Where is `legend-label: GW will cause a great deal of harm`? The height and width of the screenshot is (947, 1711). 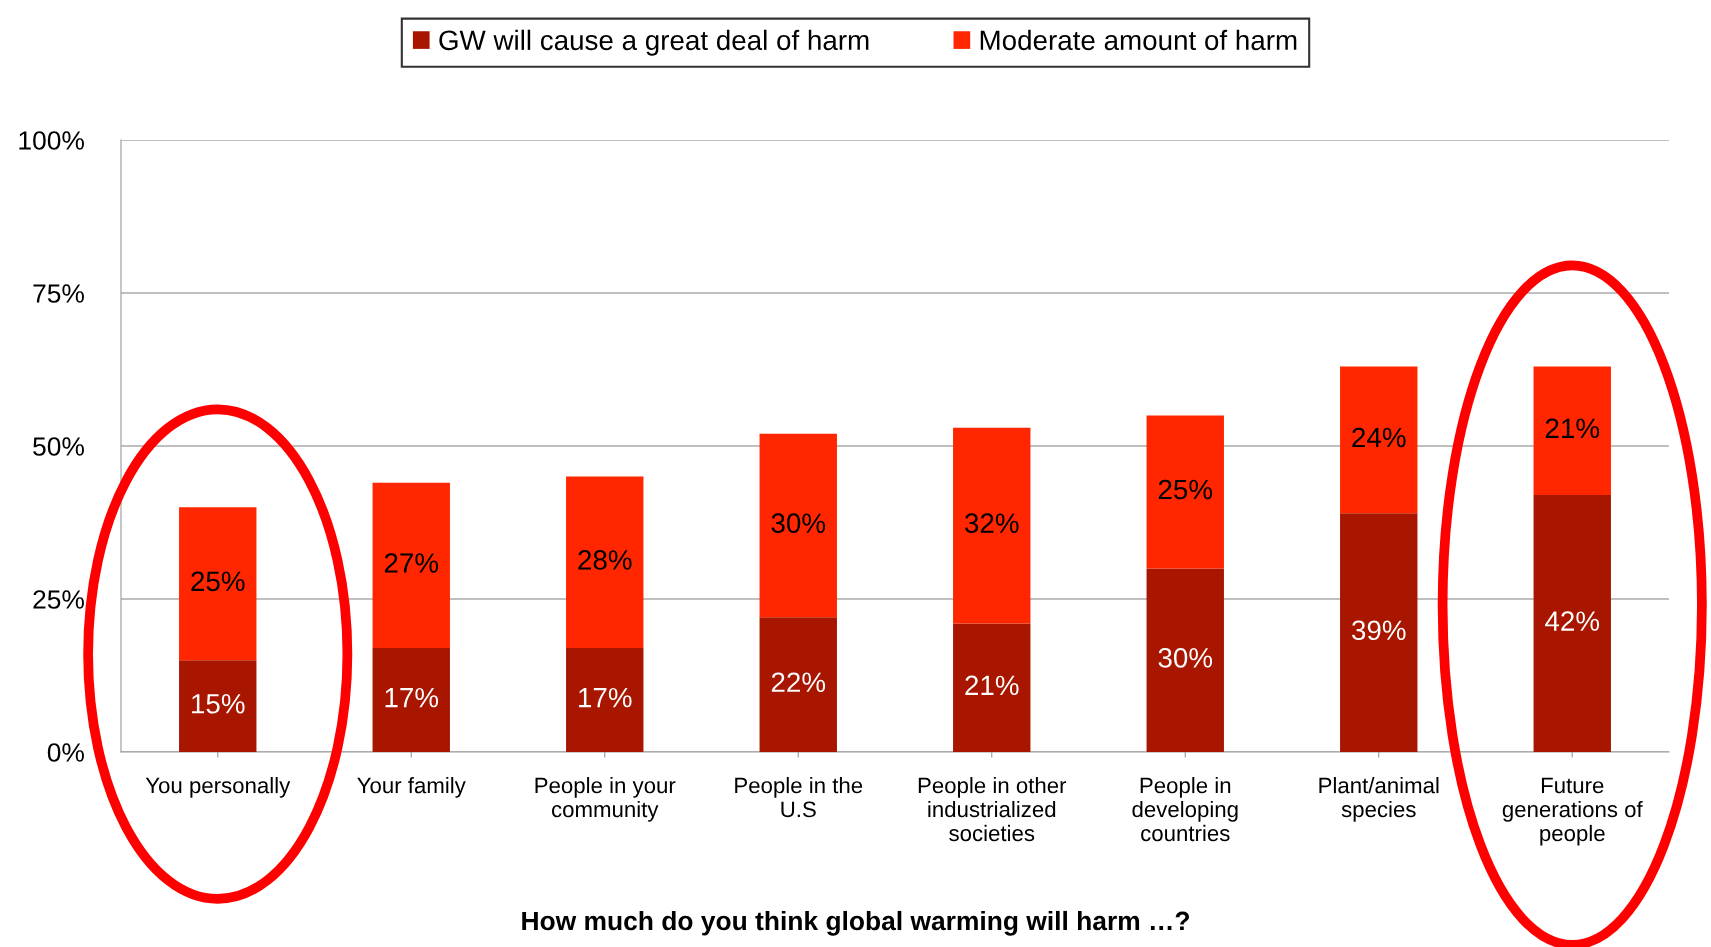 legend-label: GW will cause a great deal of harm is located at coordinates (654, 42).